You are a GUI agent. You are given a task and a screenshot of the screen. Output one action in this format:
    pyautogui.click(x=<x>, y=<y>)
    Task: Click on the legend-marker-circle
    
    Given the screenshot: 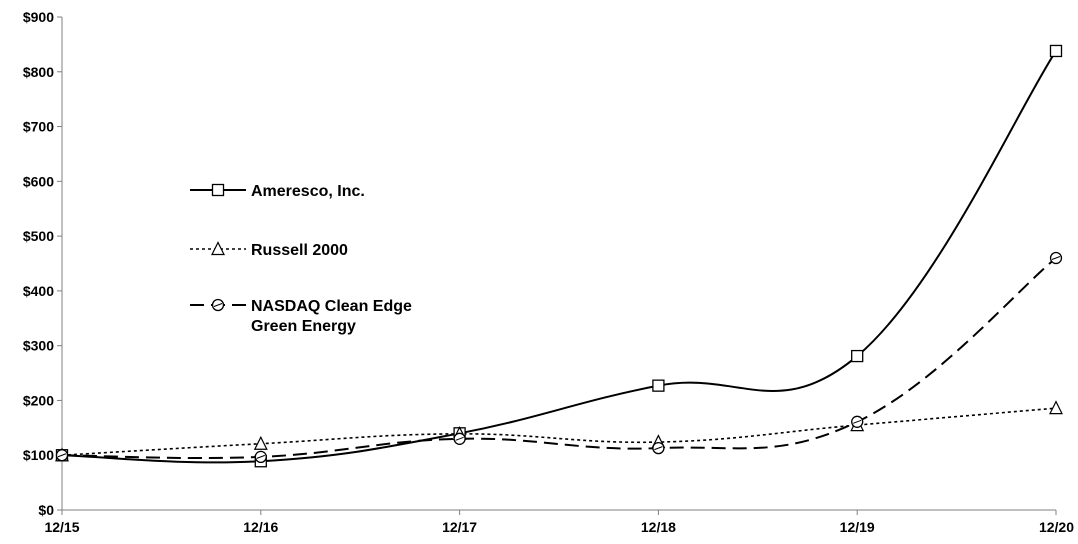 What is the action you would take?
    pyautogui.click(x=218, y=305)
    